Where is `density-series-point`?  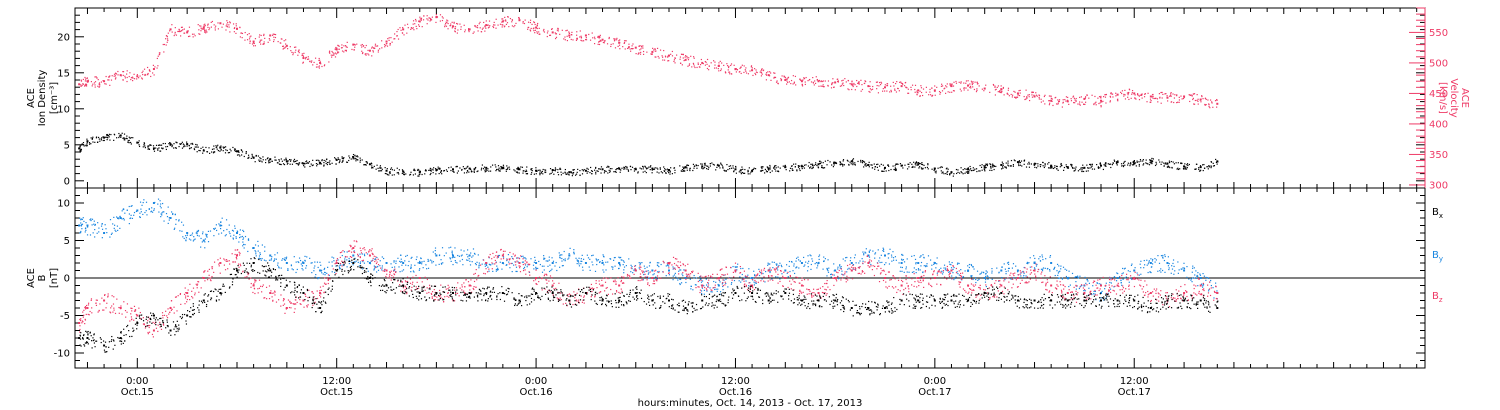 density-series-point is located at coordinates (1067, 167).